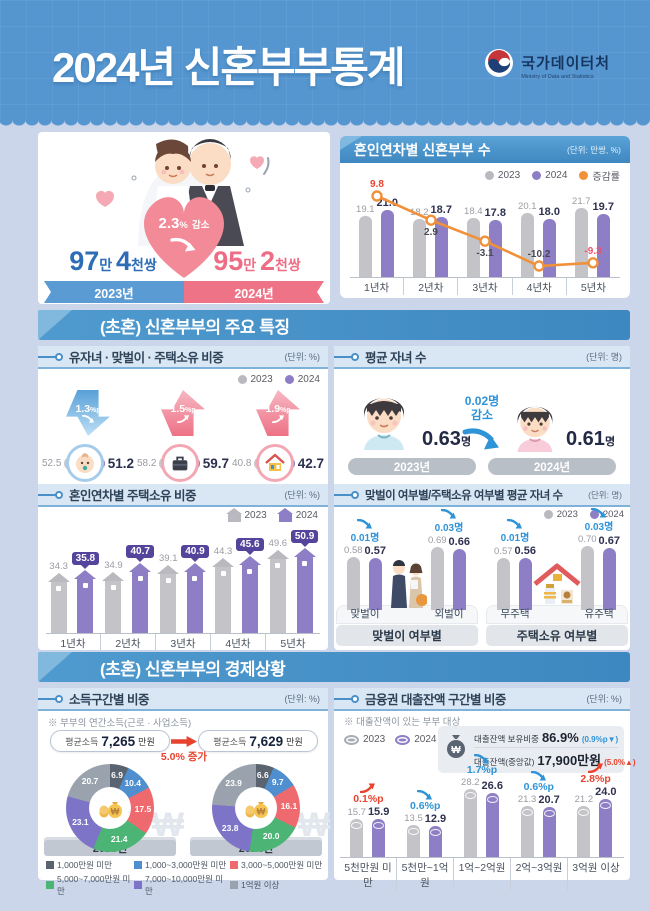 The image size is (650, 911). I want to click on decrease-arrow-icon: 1.3%p, so click(88, 413).